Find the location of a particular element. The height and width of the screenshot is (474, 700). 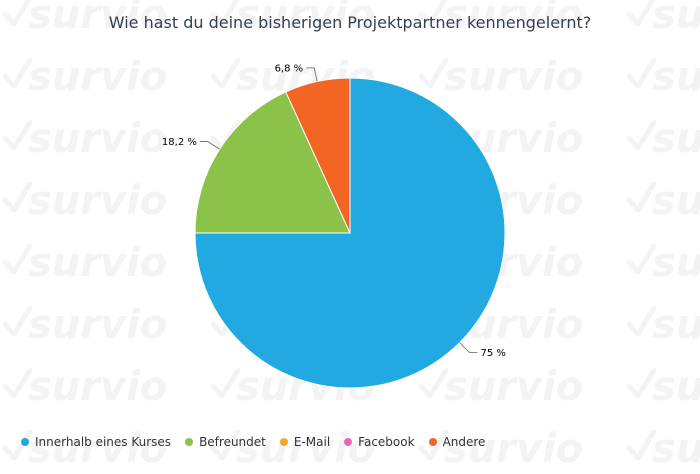

data-label-andere: 6,8 % is located at coordinates (289, 68).